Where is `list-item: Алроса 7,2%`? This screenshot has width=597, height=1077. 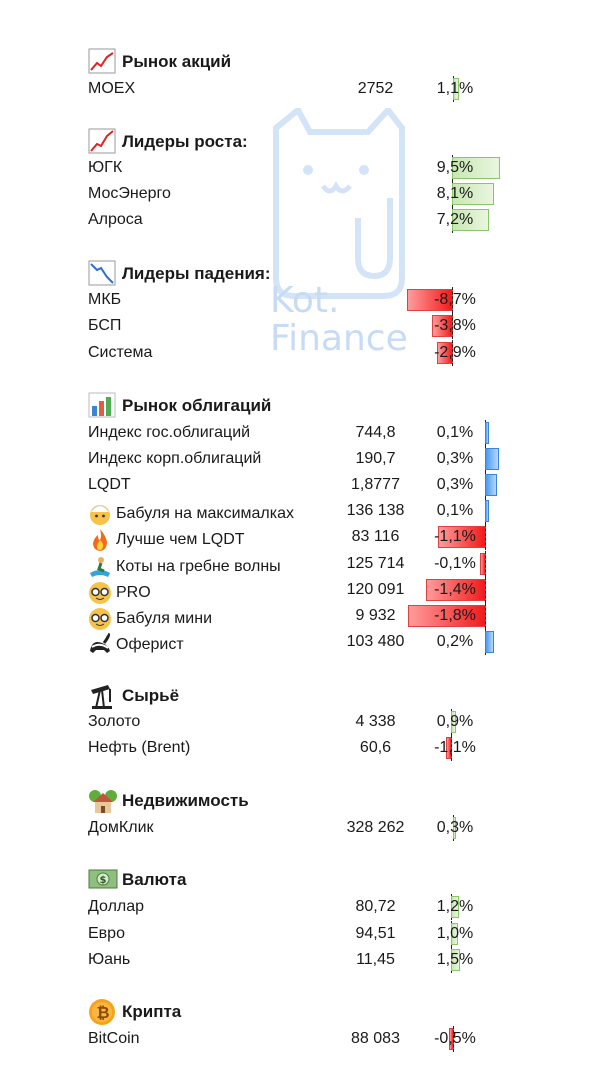 list-item: Алроса 7,2% is located at coordinates (308, 220).